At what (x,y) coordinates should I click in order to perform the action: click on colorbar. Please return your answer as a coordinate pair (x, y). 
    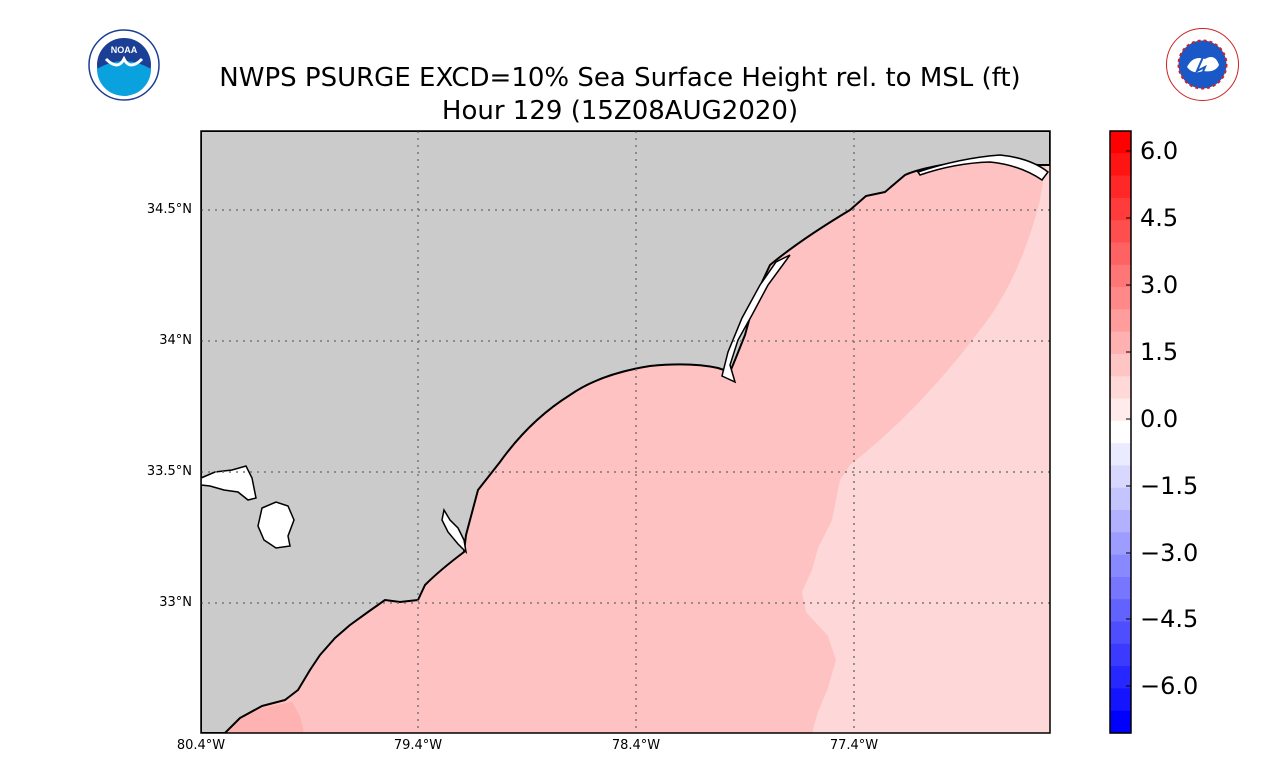
    Looking at the image, I should click on (1120, 432).